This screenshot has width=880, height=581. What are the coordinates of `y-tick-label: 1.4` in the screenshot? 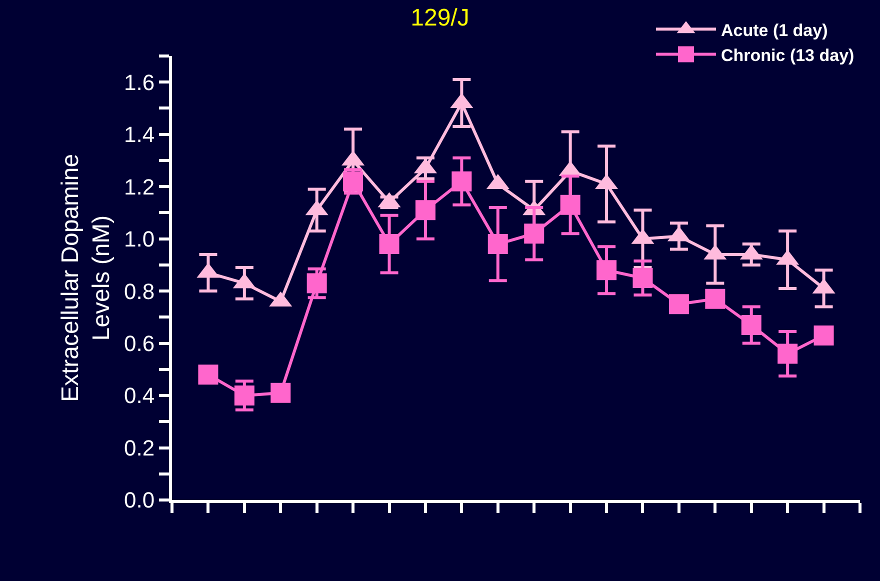 It's located at (139, 135).